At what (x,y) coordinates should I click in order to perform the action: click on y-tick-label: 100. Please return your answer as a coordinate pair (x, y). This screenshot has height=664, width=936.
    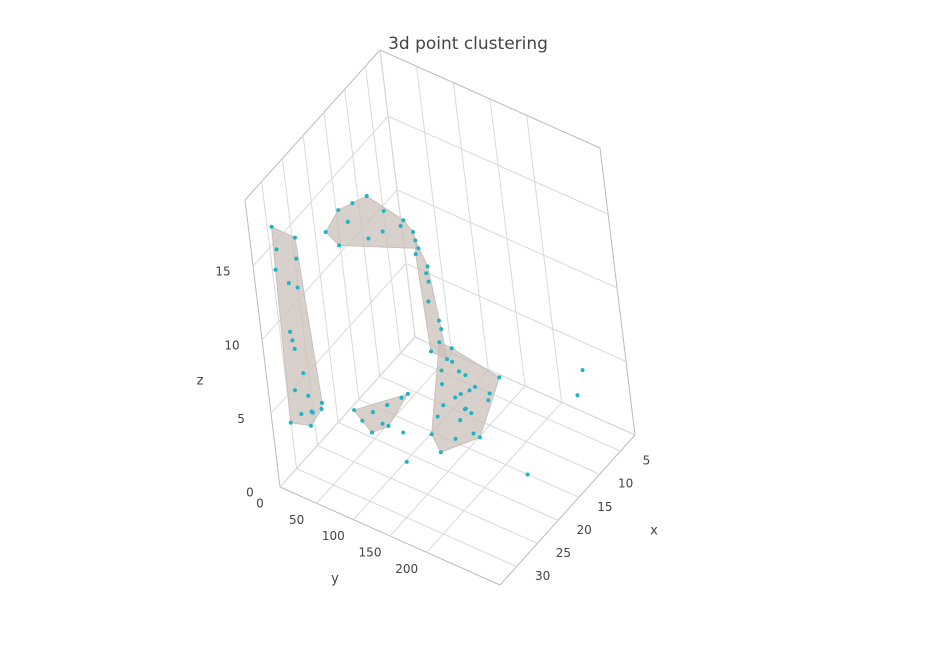
    Looking at the image, I should click on (333, 536).